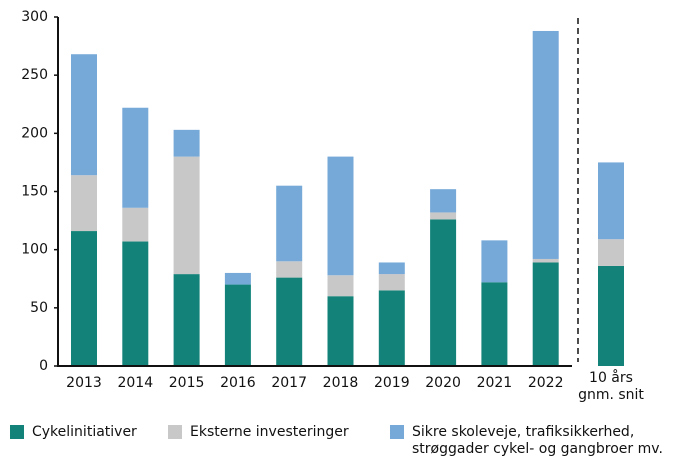  I want to click on y-tick-label: 250, so click(34, 75).